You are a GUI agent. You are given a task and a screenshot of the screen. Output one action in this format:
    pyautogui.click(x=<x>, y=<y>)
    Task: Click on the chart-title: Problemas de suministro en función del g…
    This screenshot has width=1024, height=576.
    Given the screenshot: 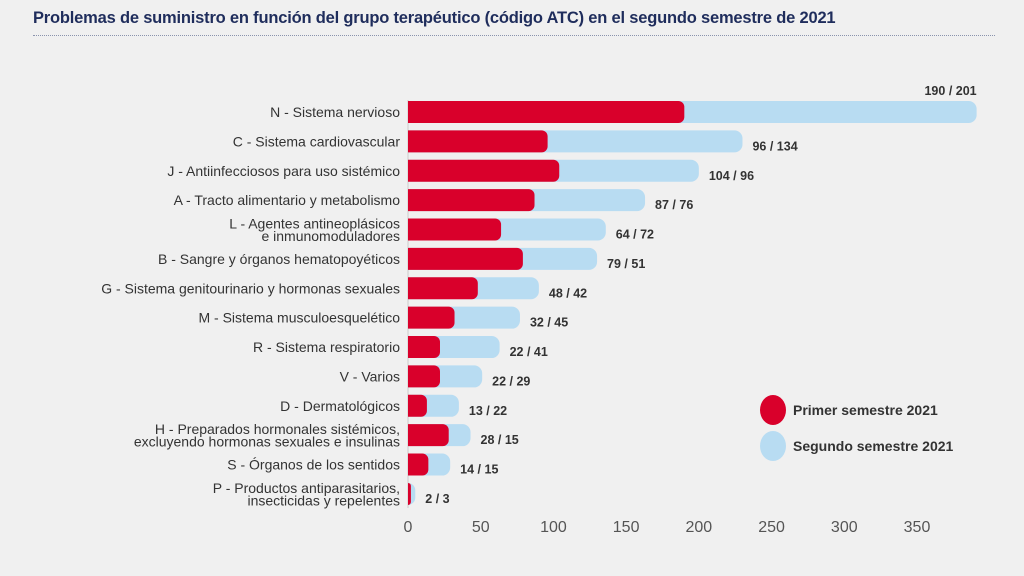 What is the action you would take?
    pyautogui.click(x=434, y=18)
    